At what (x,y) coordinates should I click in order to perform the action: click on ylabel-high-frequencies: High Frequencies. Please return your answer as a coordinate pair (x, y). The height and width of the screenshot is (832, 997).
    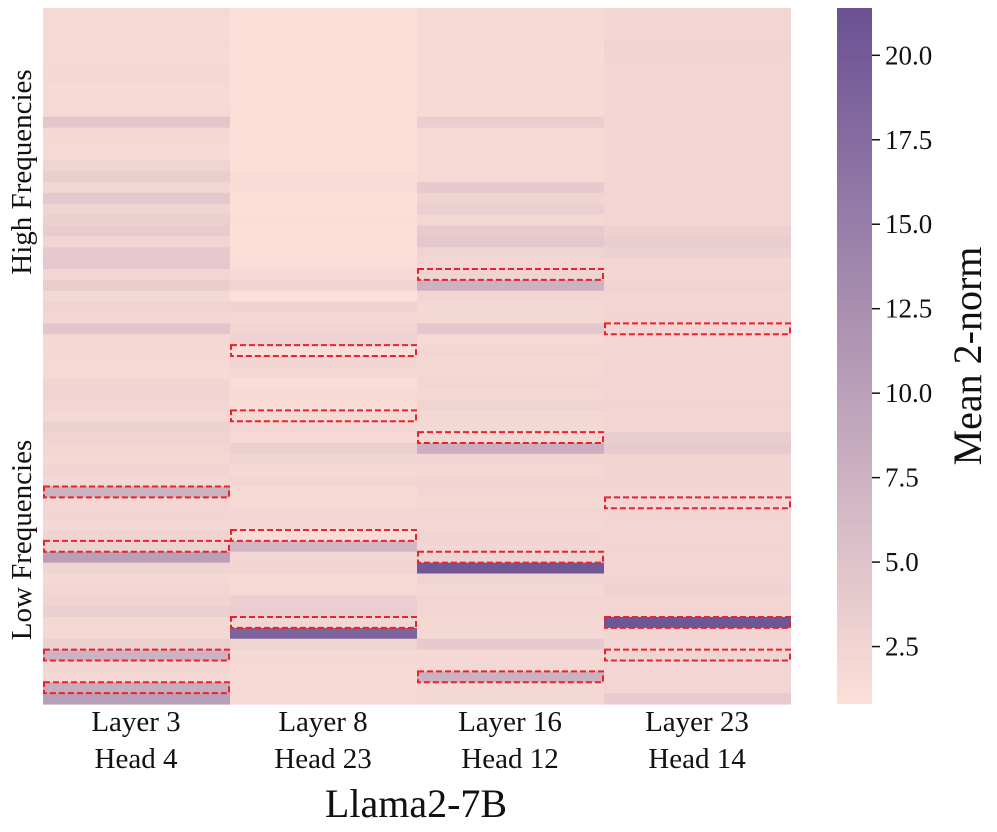
    Looking at the image, I should click on (22, 171).